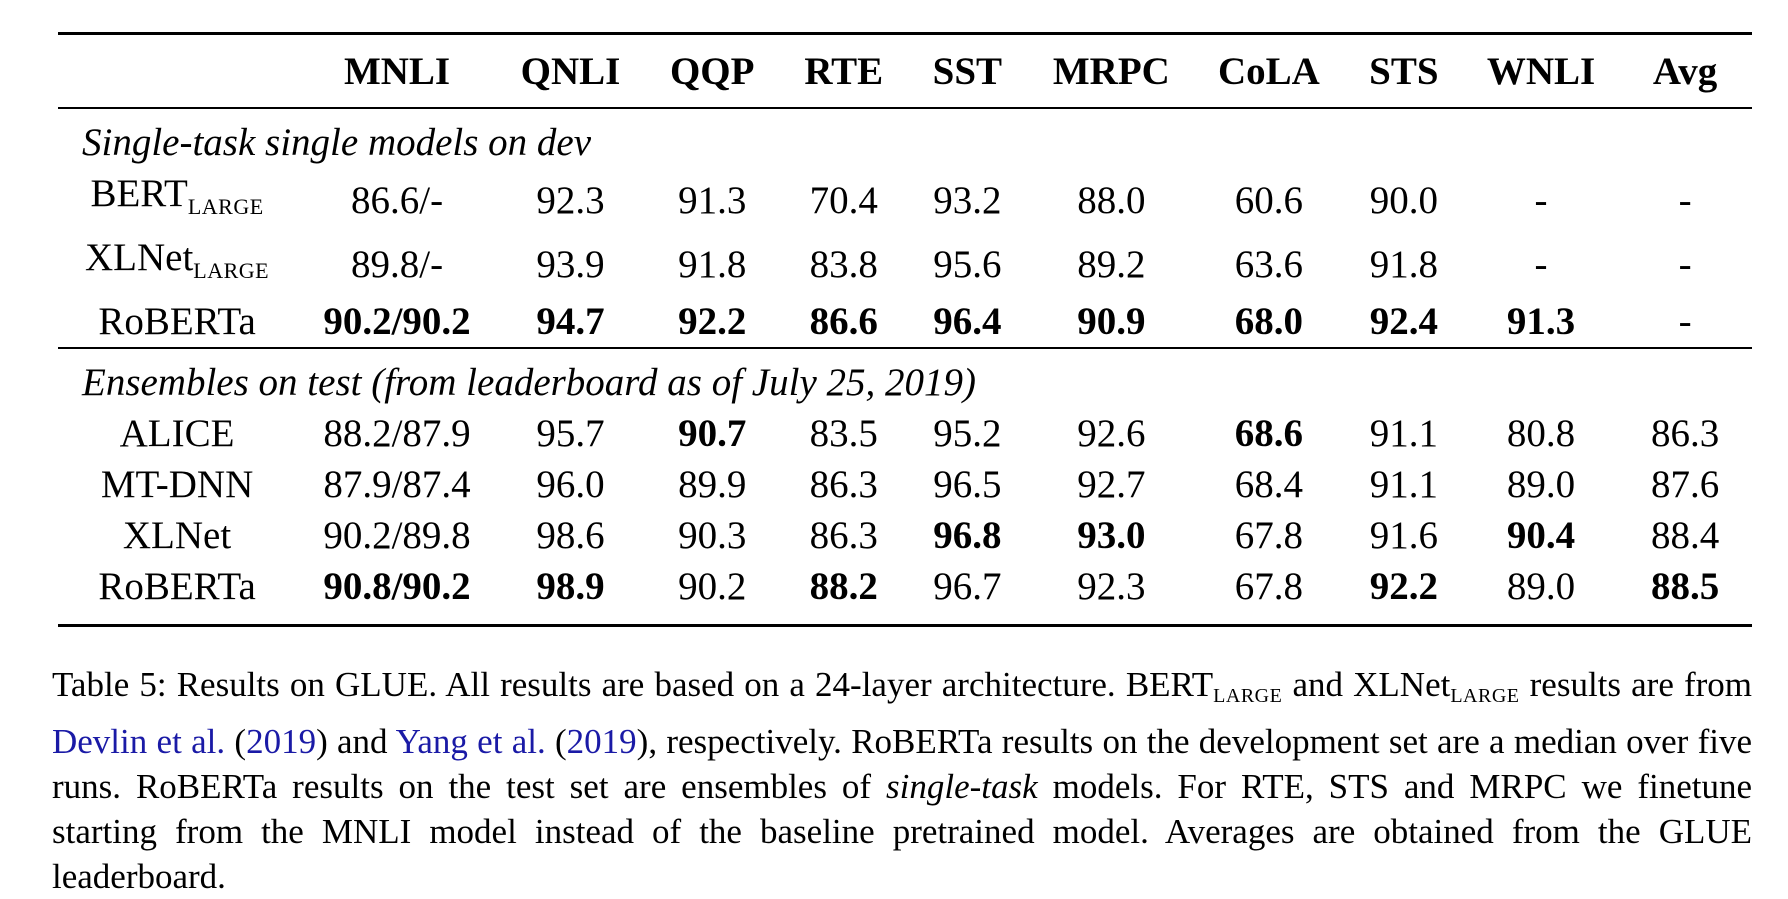 The image size is (1788, 899). I want to click on column-header-mnli: MNLI, so click(397, 71).